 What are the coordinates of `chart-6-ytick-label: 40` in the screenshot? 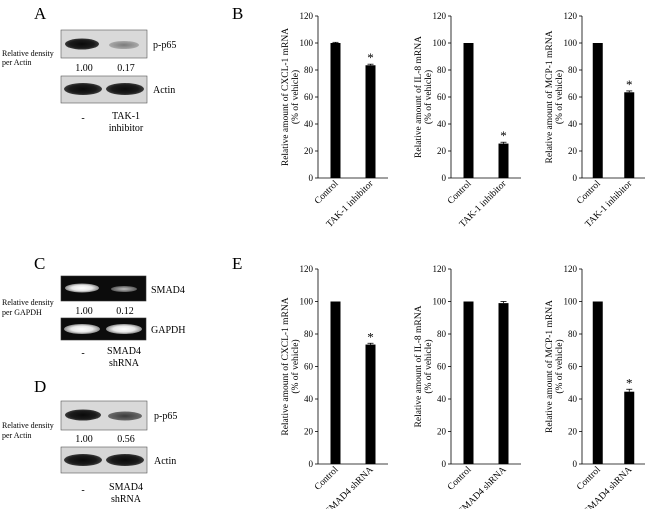 It's located at (573, 399).